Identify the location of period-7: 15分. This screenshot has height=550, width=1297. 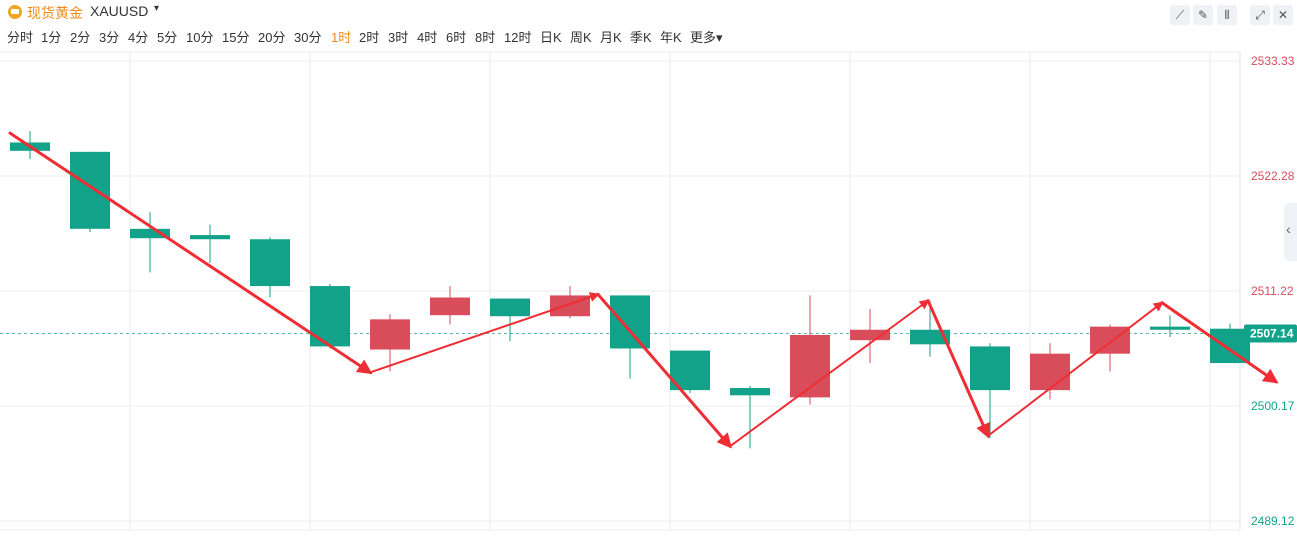
(236, 37).